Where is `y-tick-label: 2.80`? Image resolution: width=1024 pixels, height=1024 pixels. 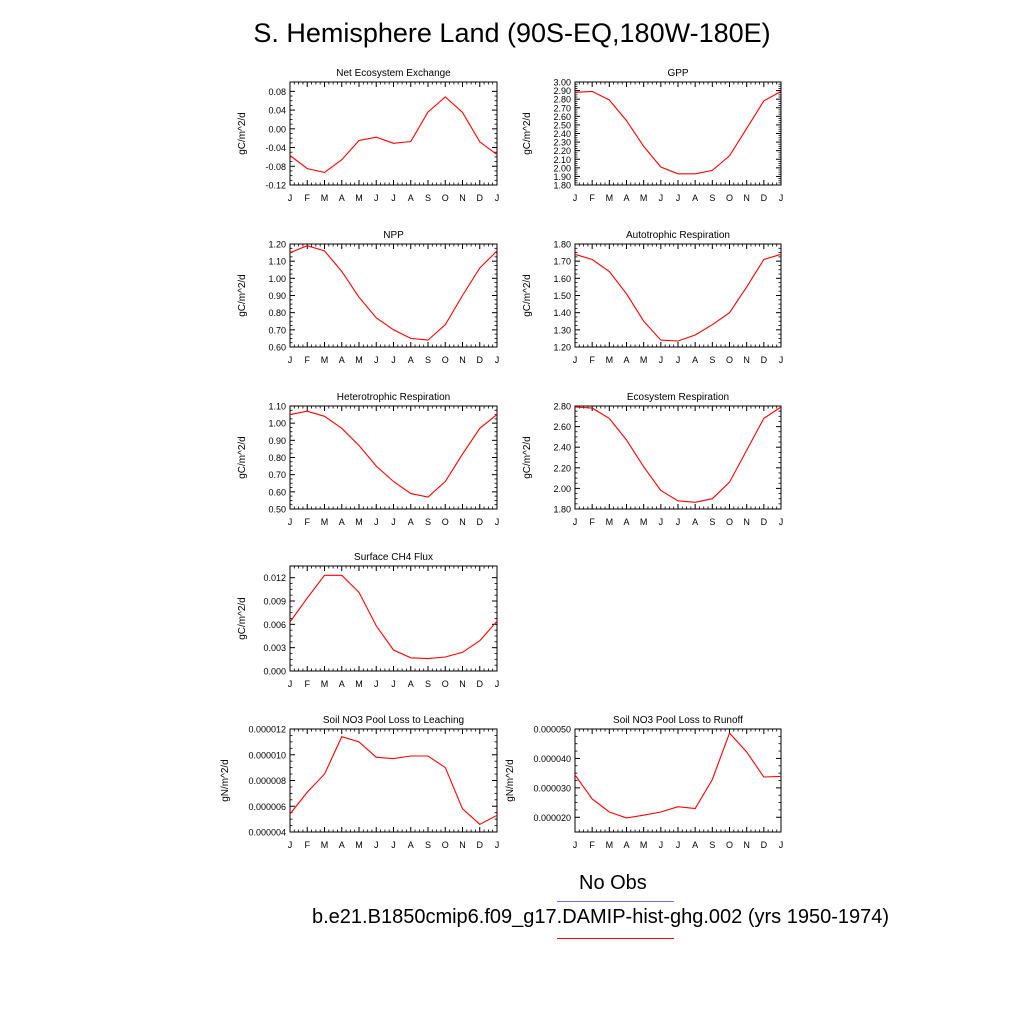
y-tick-label: 2.80 is located at coordinates (562, 407).